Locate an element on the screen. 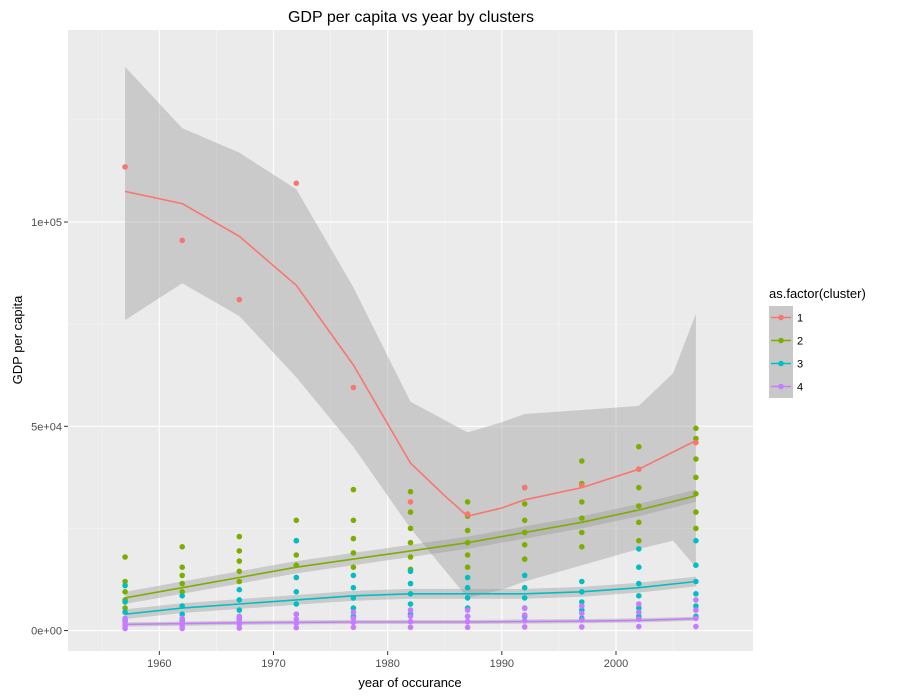 This screenshot has width=906, height=697. x-tick-label: 1960 is located at coordinates (159, 664).